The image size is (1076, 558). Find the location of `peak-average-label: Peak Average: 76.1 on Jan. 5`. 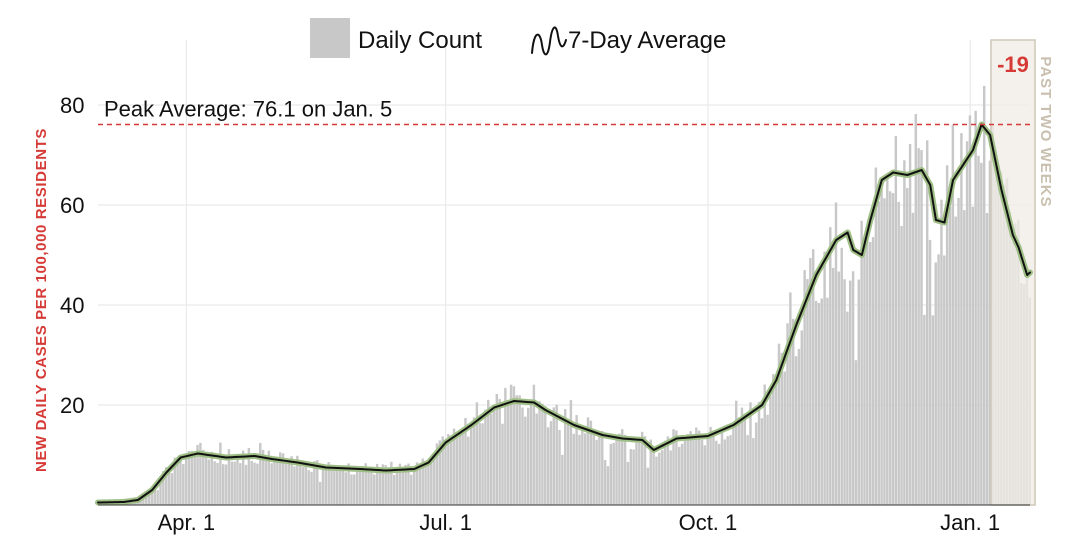

peak-average-label: Peak Average: 76.1 on Jan. 5 is located at coordinates (248, 109).